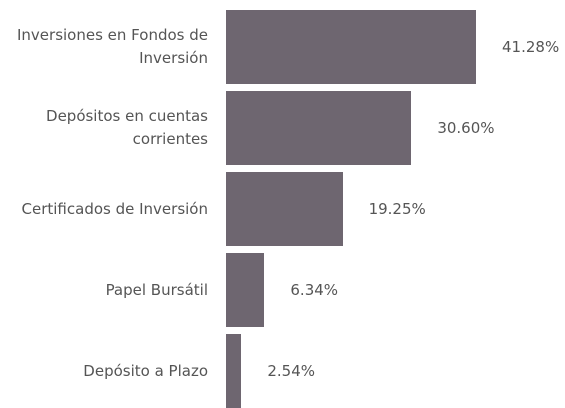 The image size is (565, 408). I want to click on category-label: Depósitos en cuentas corrientes, so click(127, 127).